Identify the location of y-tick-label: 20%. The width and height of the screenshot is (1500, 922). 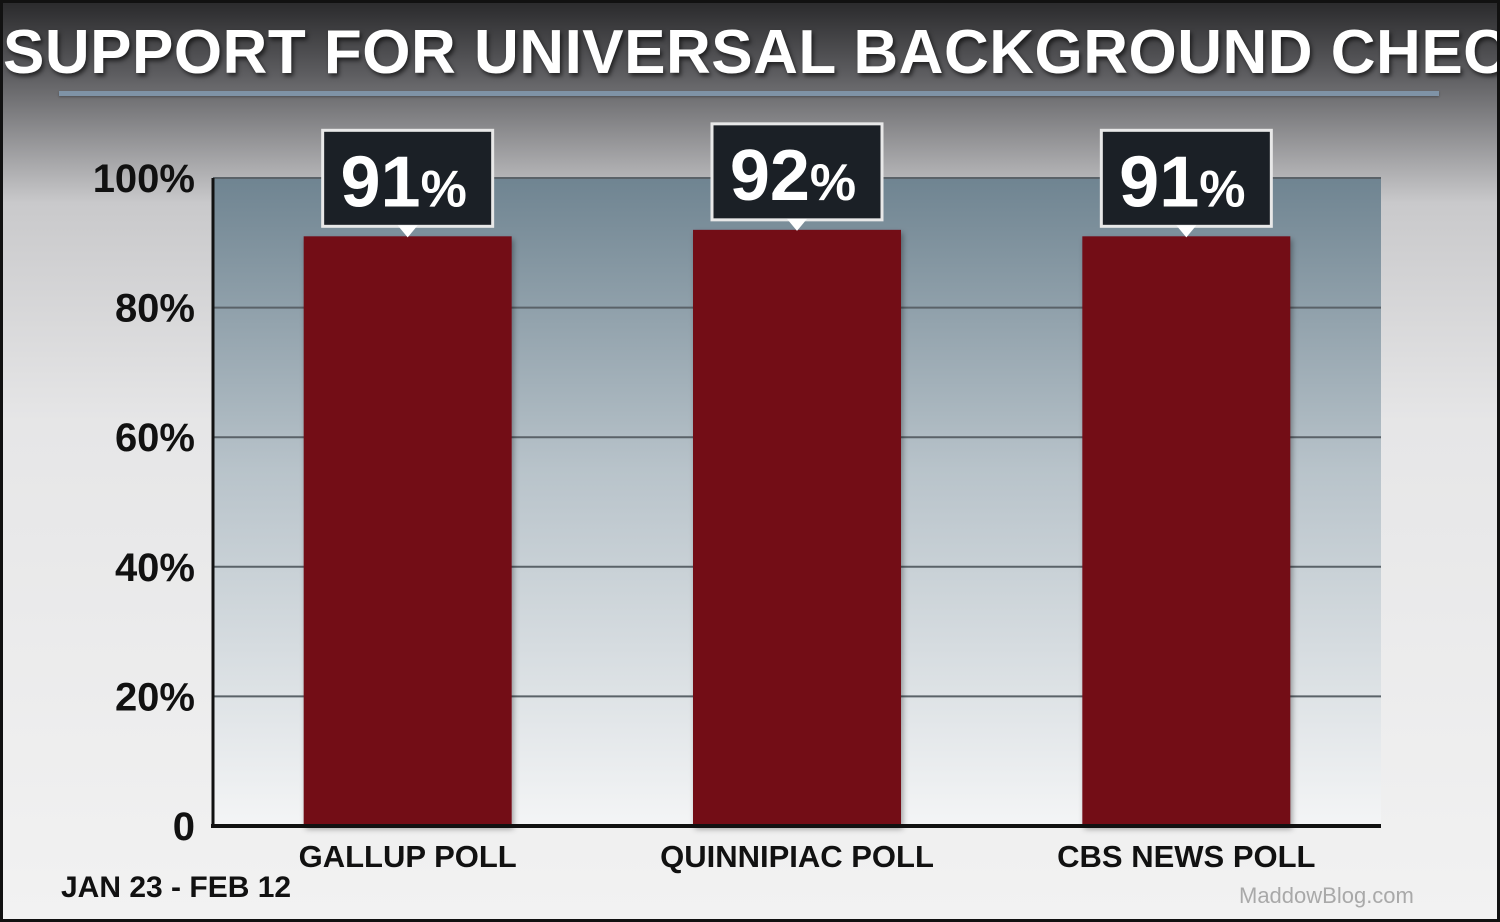
(155, 697).